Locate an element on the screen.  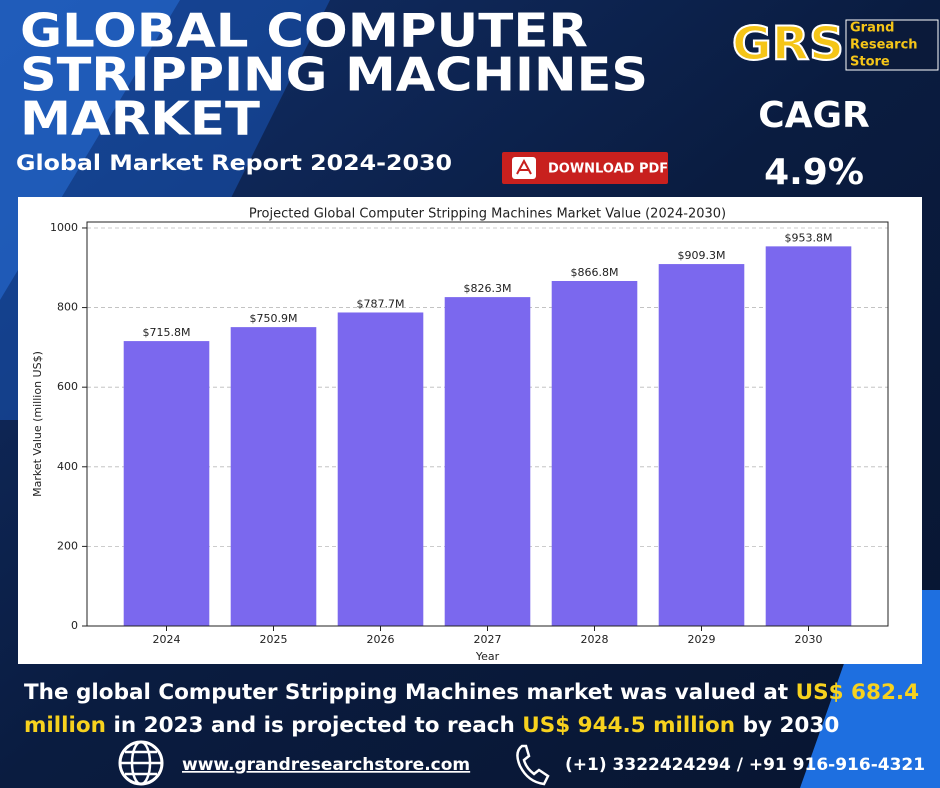
logo-mark: GRS is located at coordinates (788, 44).